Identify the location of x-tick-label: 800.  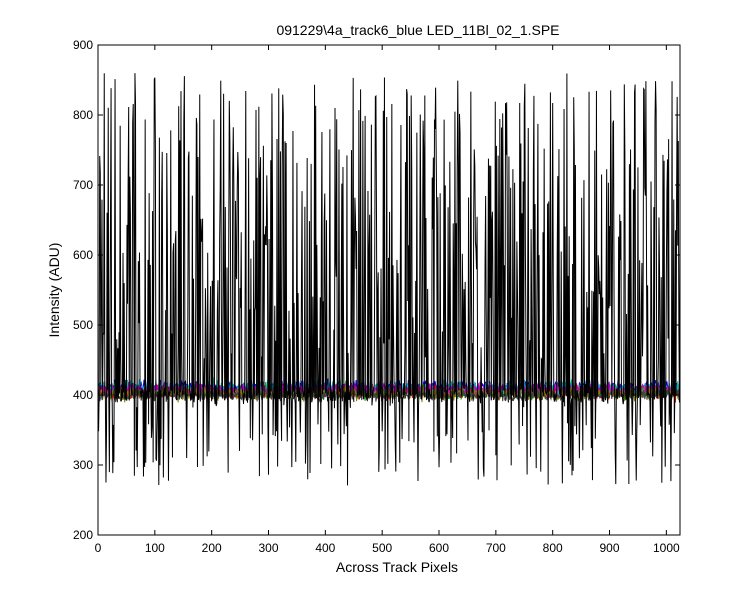
(553, 548).